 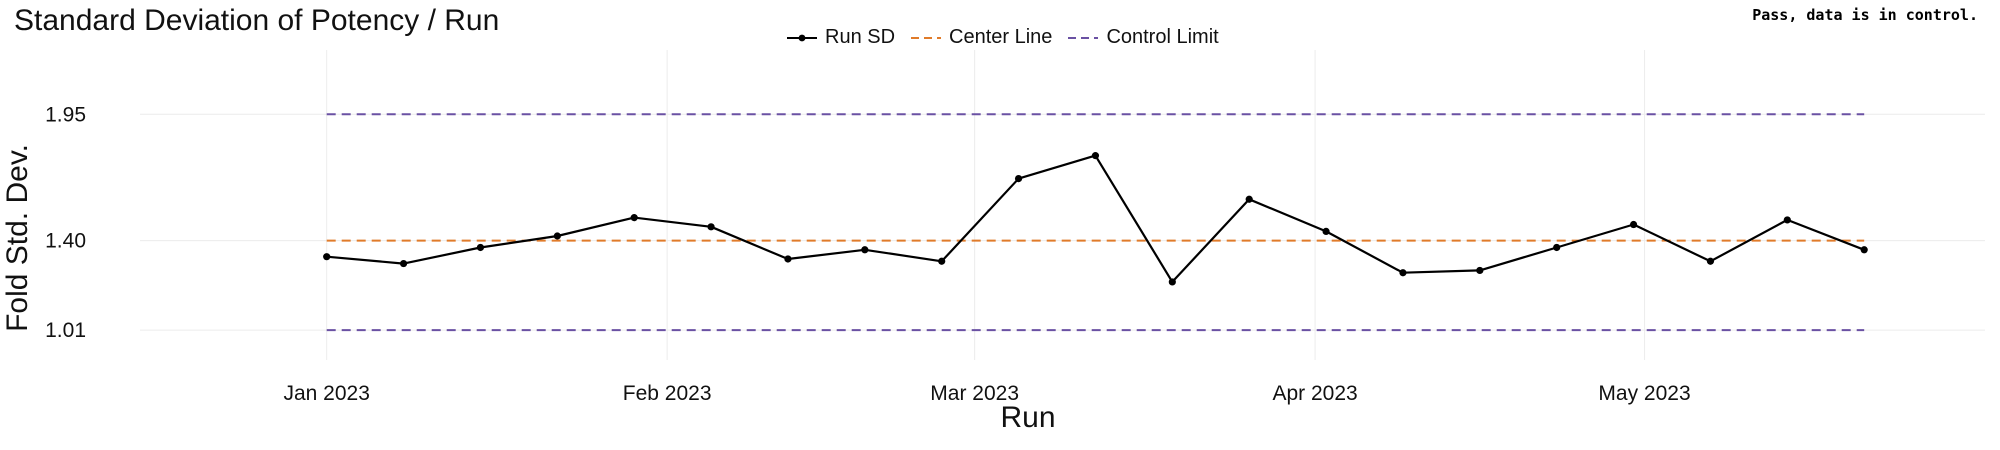 I want to click on legend-label-center-line: Center Line, so click(x=1001, y=37).